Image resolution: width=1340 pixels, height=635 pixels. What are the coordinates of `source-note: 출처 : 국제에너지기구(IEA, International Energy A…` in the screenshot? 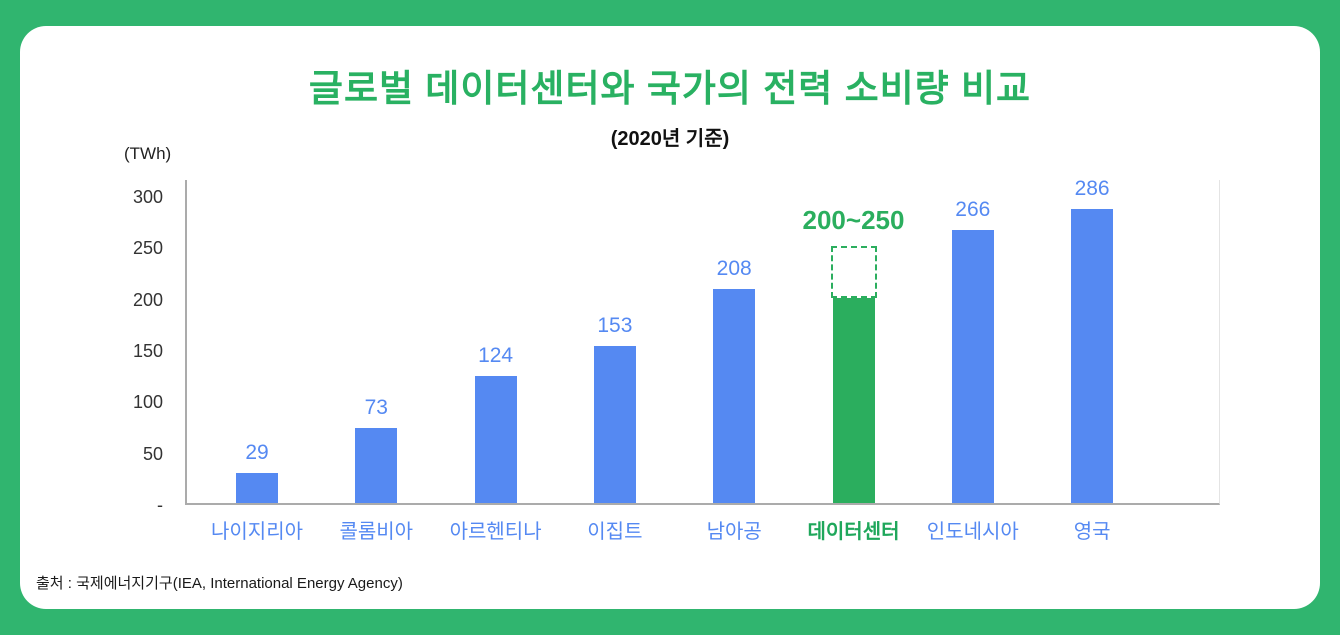 It's located at (219, 583).